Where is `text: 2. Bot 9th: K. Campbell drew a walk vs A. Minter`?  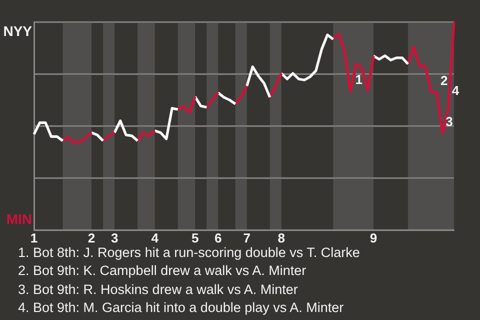 text: 2. Bot 9th: K. Campbell drew a walk vs A. Minter is located at coordinates (163, 271).